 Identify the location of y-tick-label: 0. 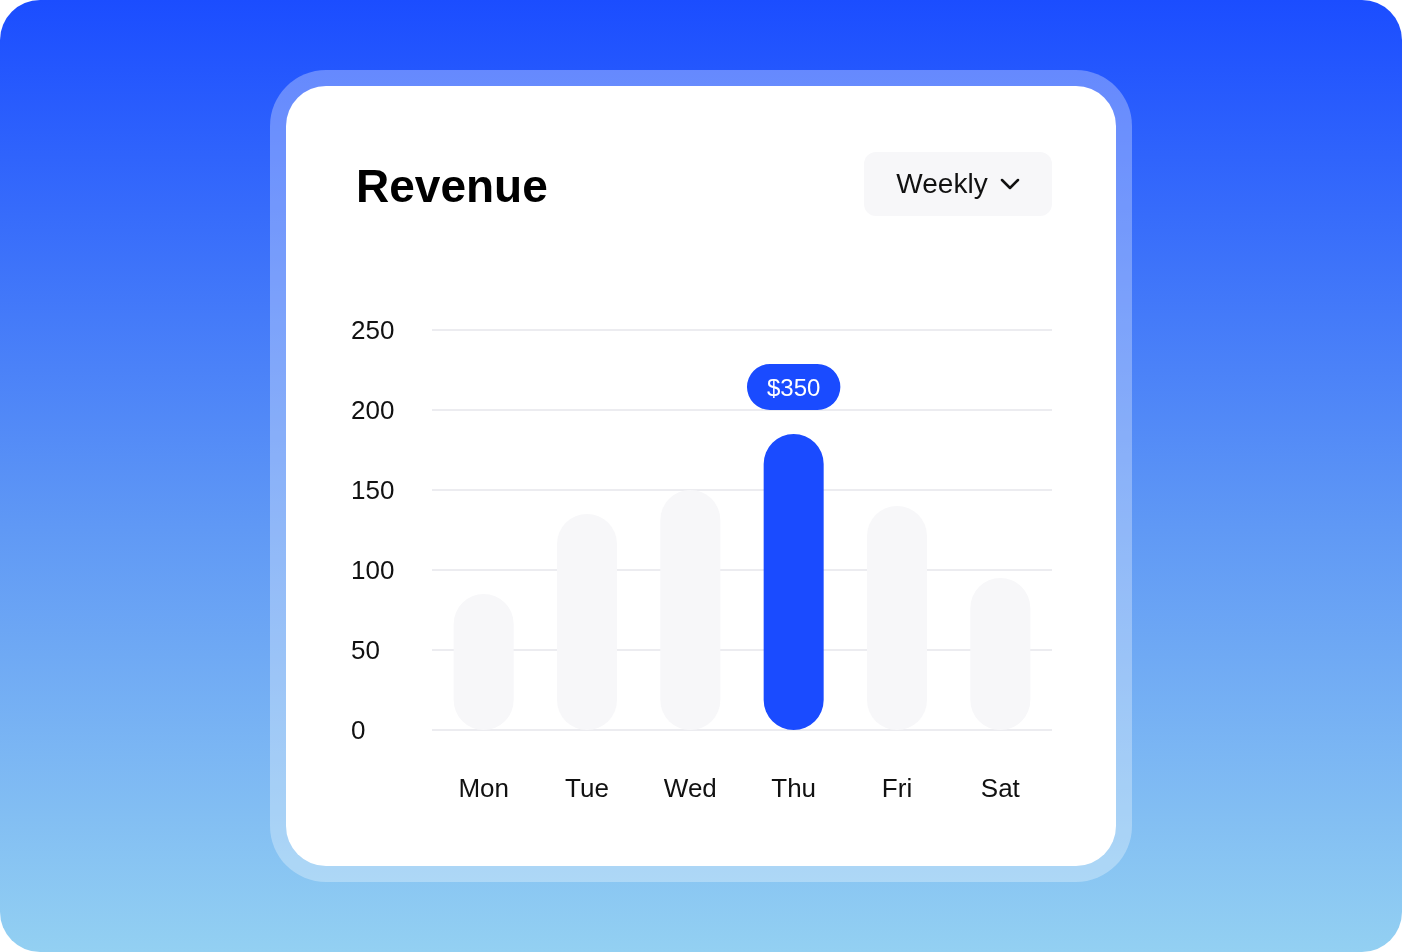
(358, 730).